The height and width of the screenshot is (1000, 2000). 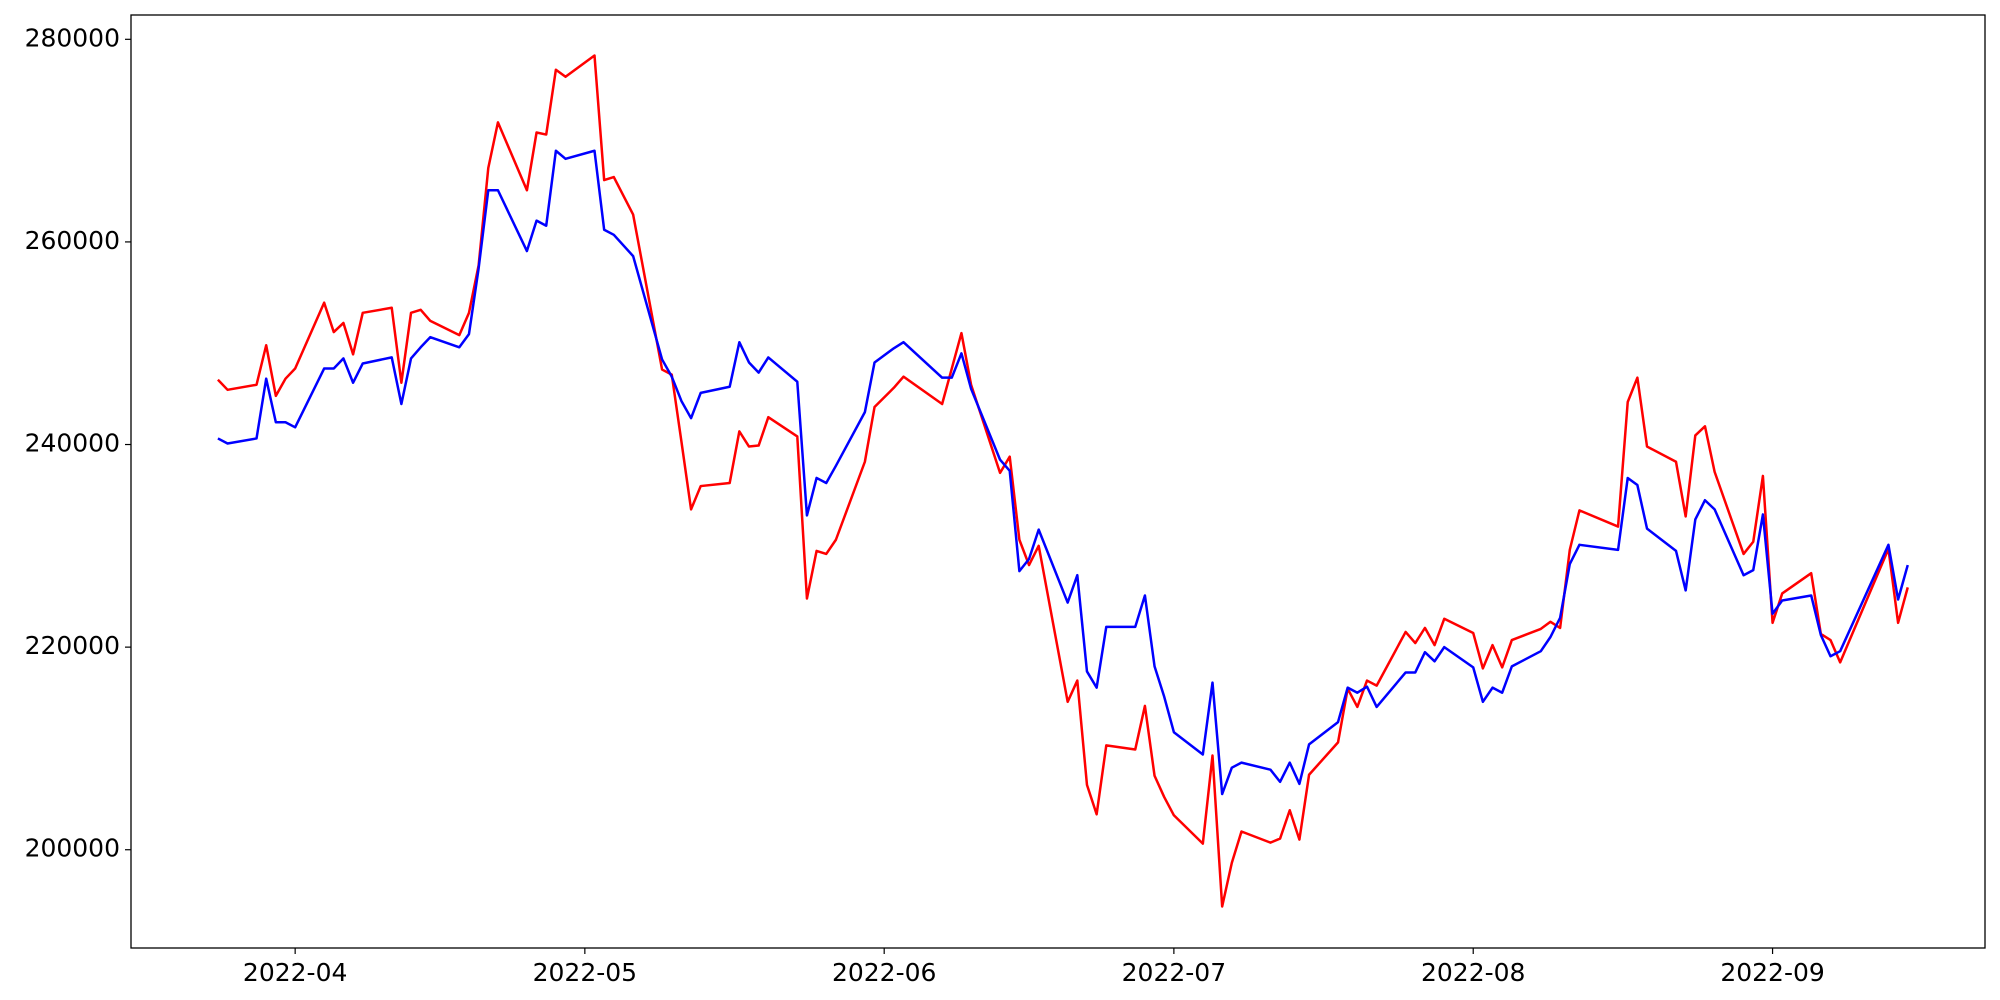 What do you see at coordinates (1174, 972) in the screenshot?
I see `x-tick-label: 2022-07` at bounding box center [1174, 972].